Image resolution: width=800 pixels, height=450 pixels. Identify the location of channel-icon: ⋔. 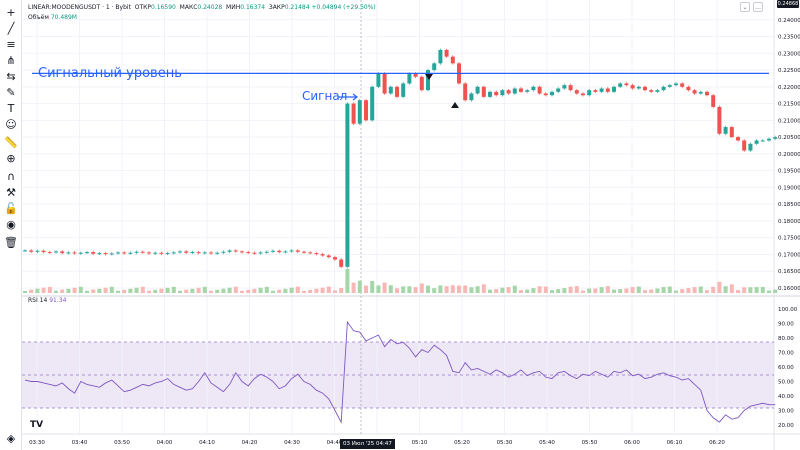
(11, 60).